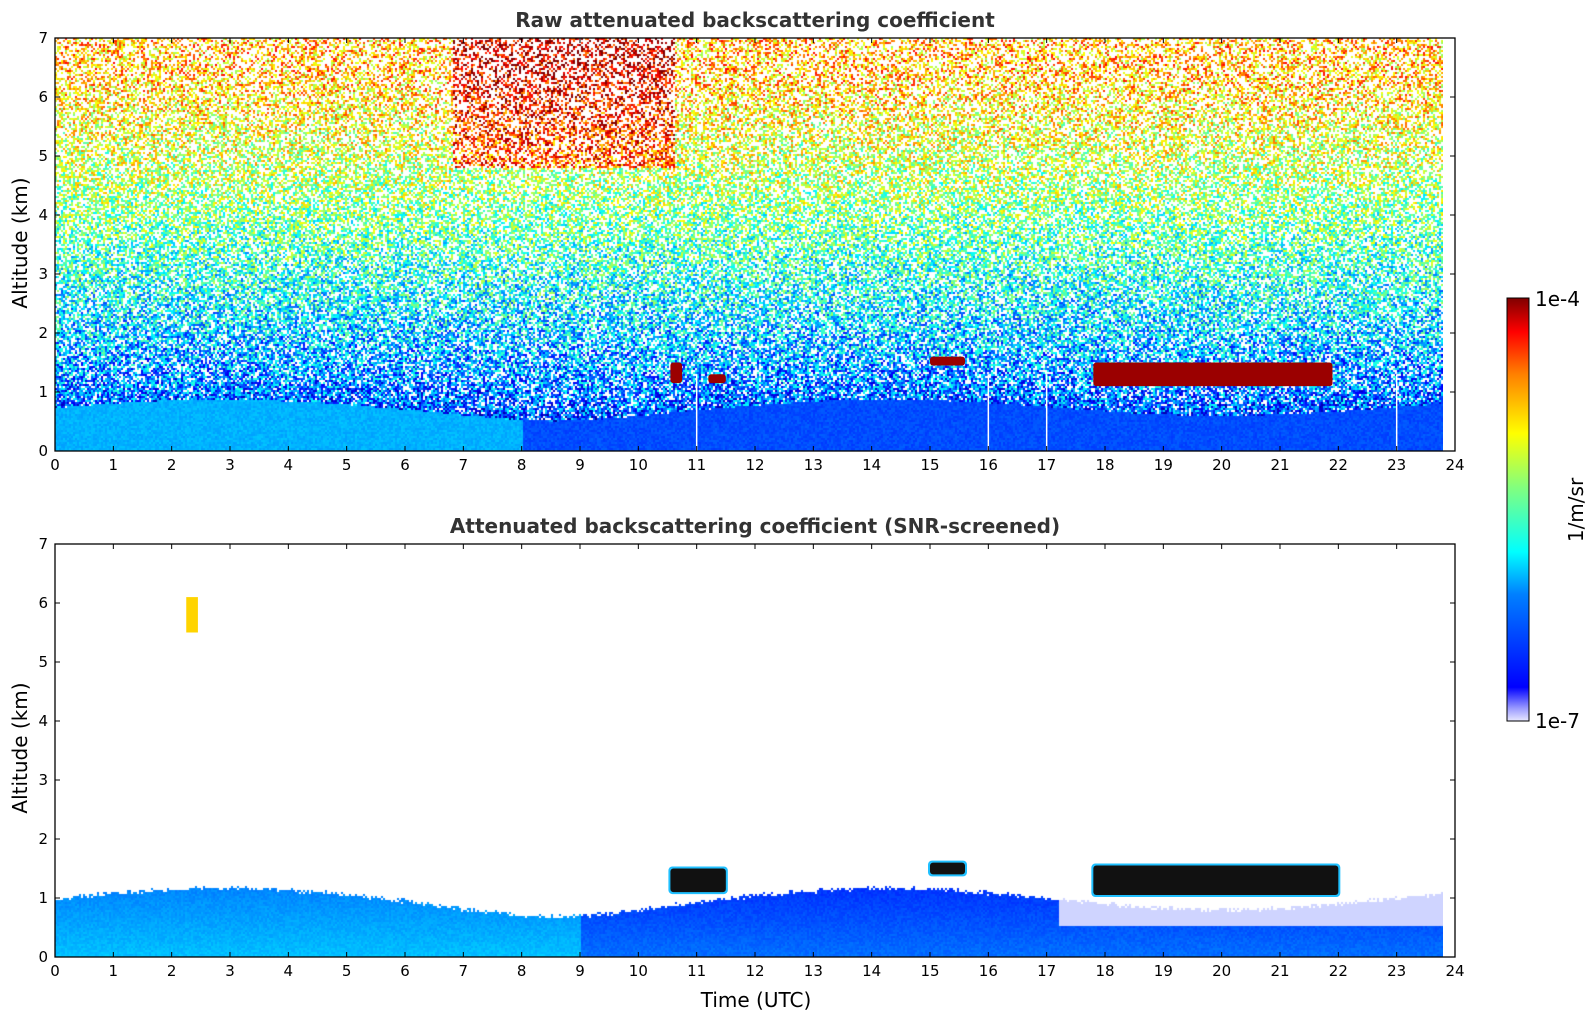 The width and height of the screenshot is (1595, 1020). I want to click on colorbar-max-label: 1e-4, so click(1557, 299).